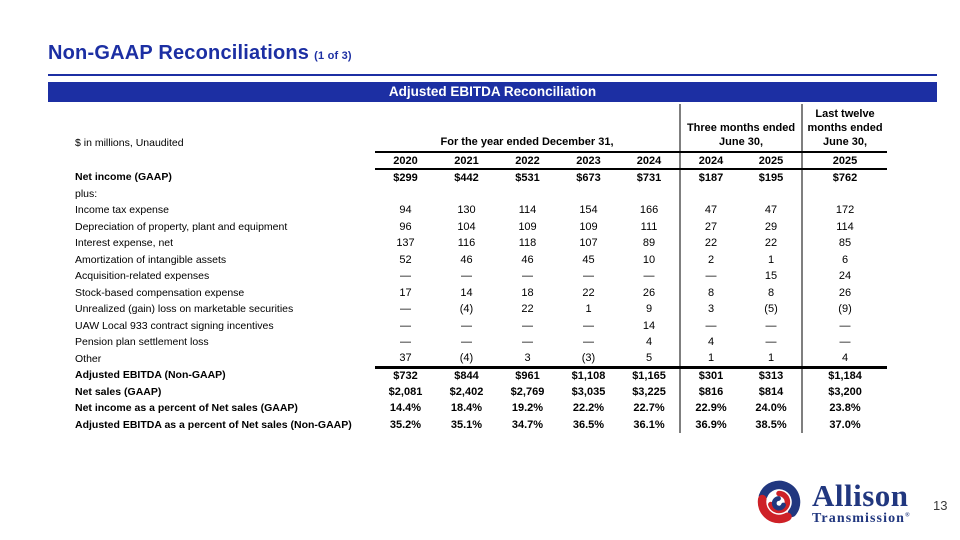  Describe the element at coordinates (466, 424) in the screenshot. I see `row-value: 35.1%` at that location.